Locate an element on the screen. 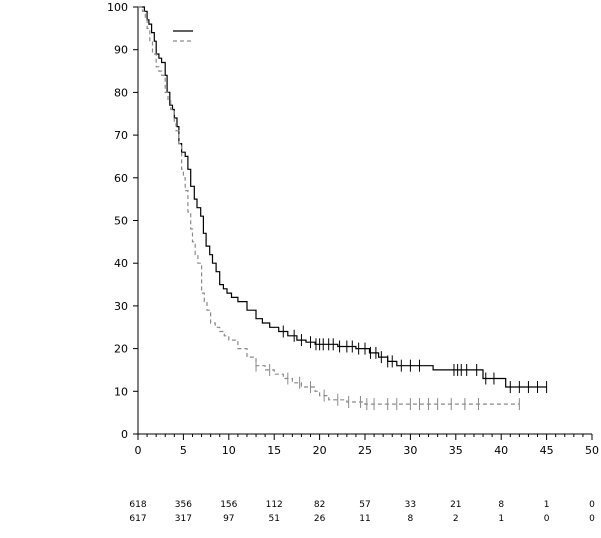  risk-count: 112 is located at coordinates (274, 505).